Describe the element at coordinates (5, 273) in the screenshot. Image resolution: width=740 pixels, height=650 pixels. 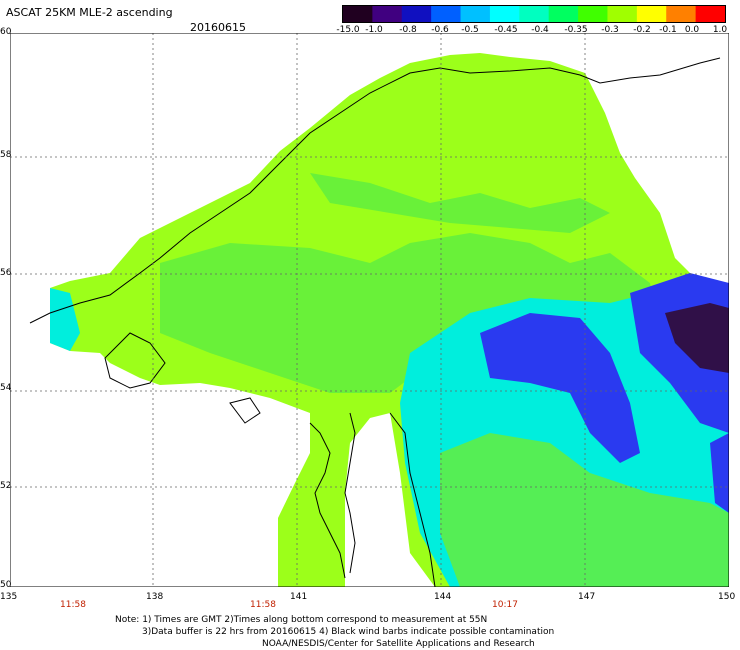
I see `lat-tick: 56` at that location.